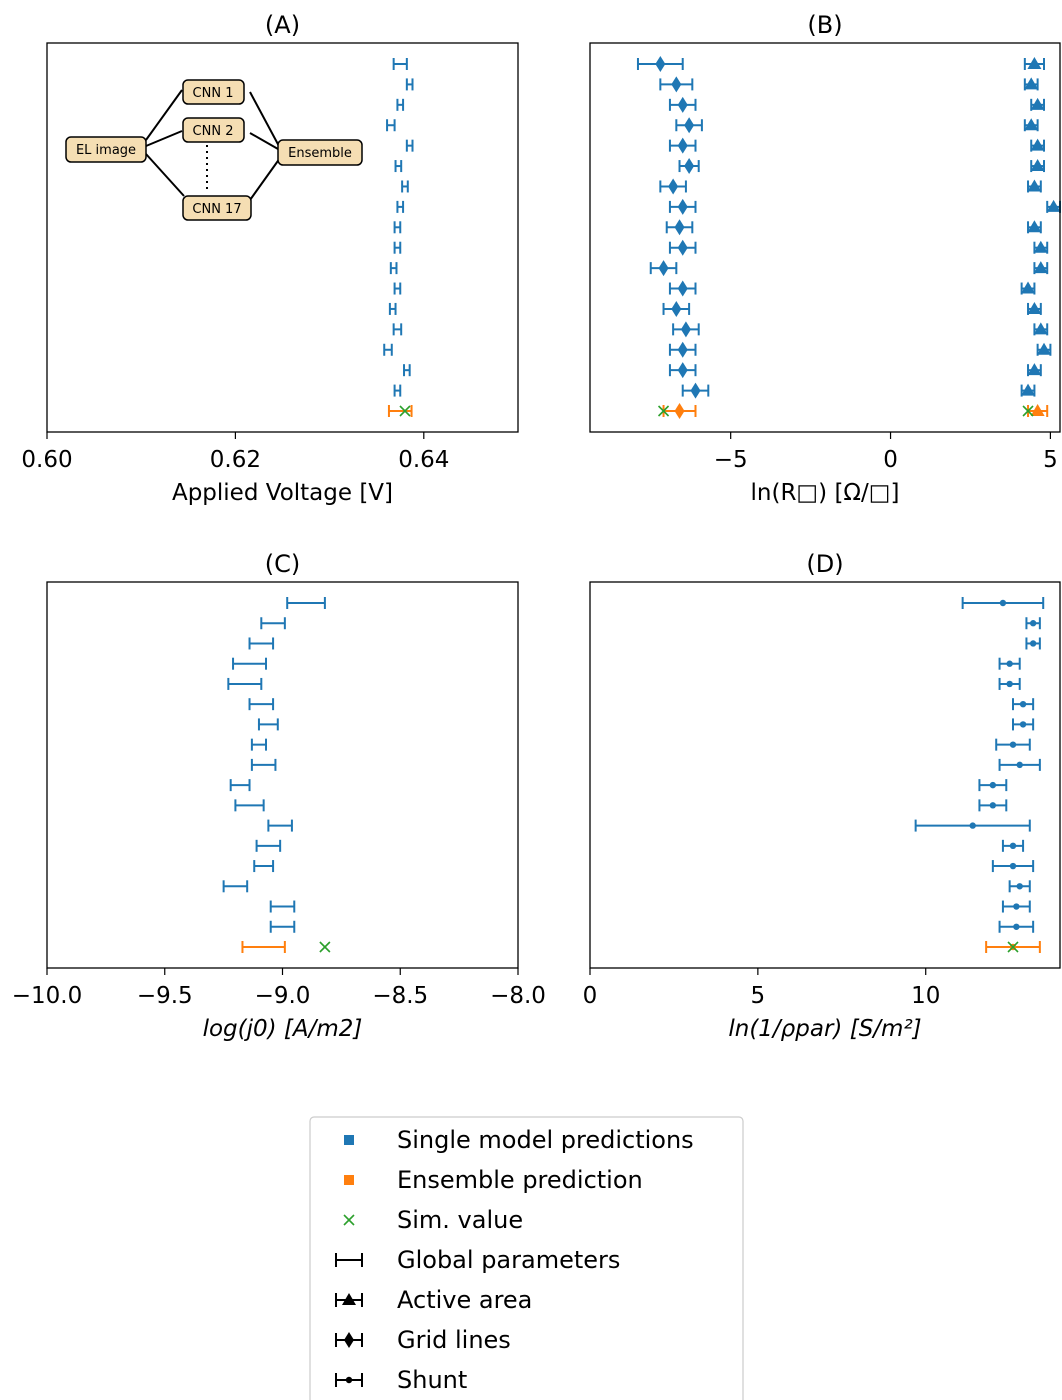 This screenshot has width=1062, height=1400. I want to click on flow-box-cnn1, so click(213, 92).